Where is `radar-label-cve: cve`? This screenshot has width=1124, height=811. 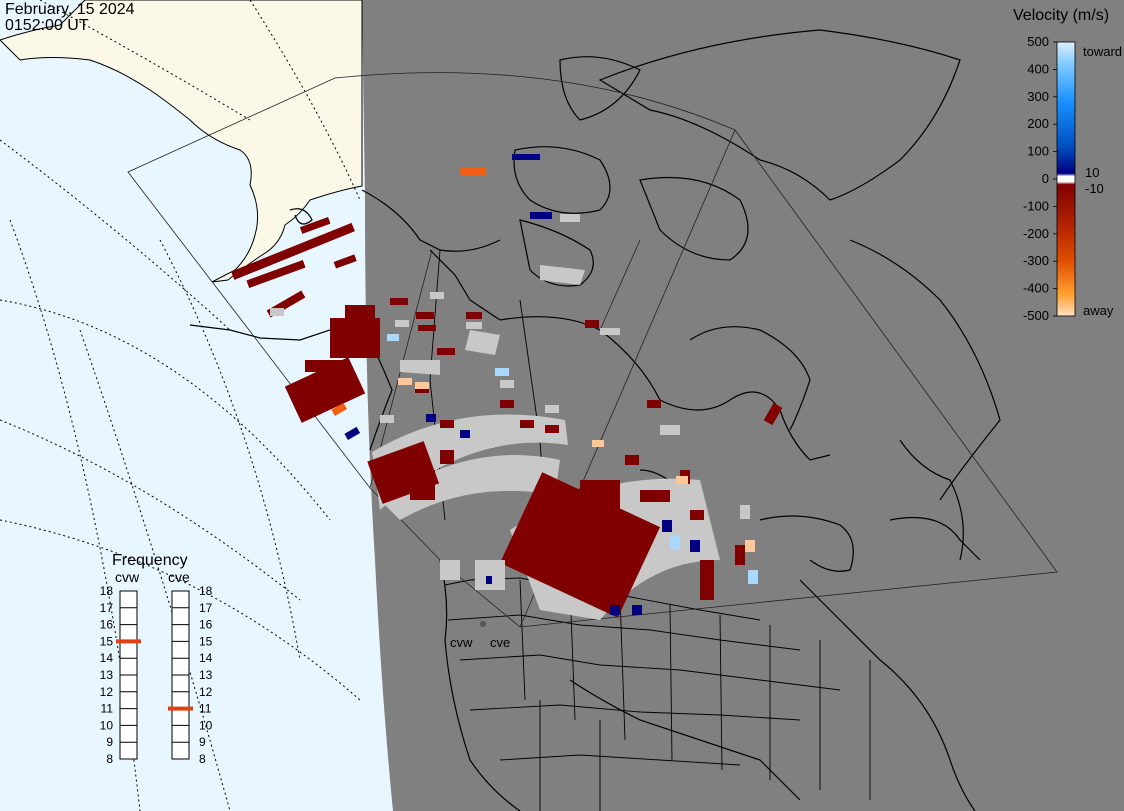
radar-label-cve: cve is located at coordinates (500, 642).